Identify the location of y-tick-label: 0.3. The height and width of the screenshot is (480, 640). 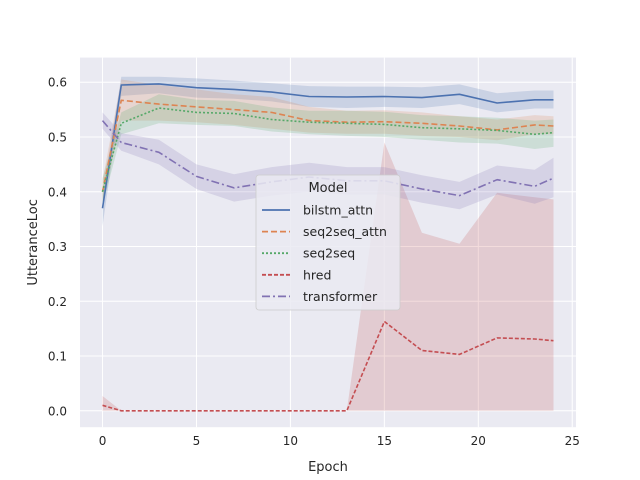
(57, 247).